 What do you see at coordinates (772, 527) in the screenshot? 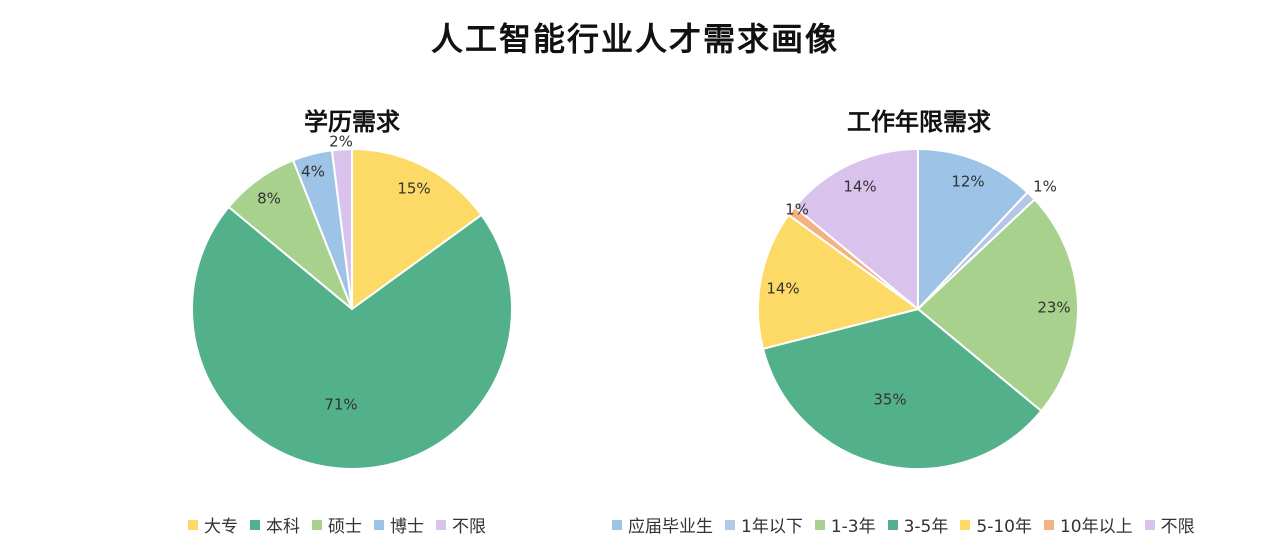
I see `legend-label: 1年以下` at bounding box center [772, 527].